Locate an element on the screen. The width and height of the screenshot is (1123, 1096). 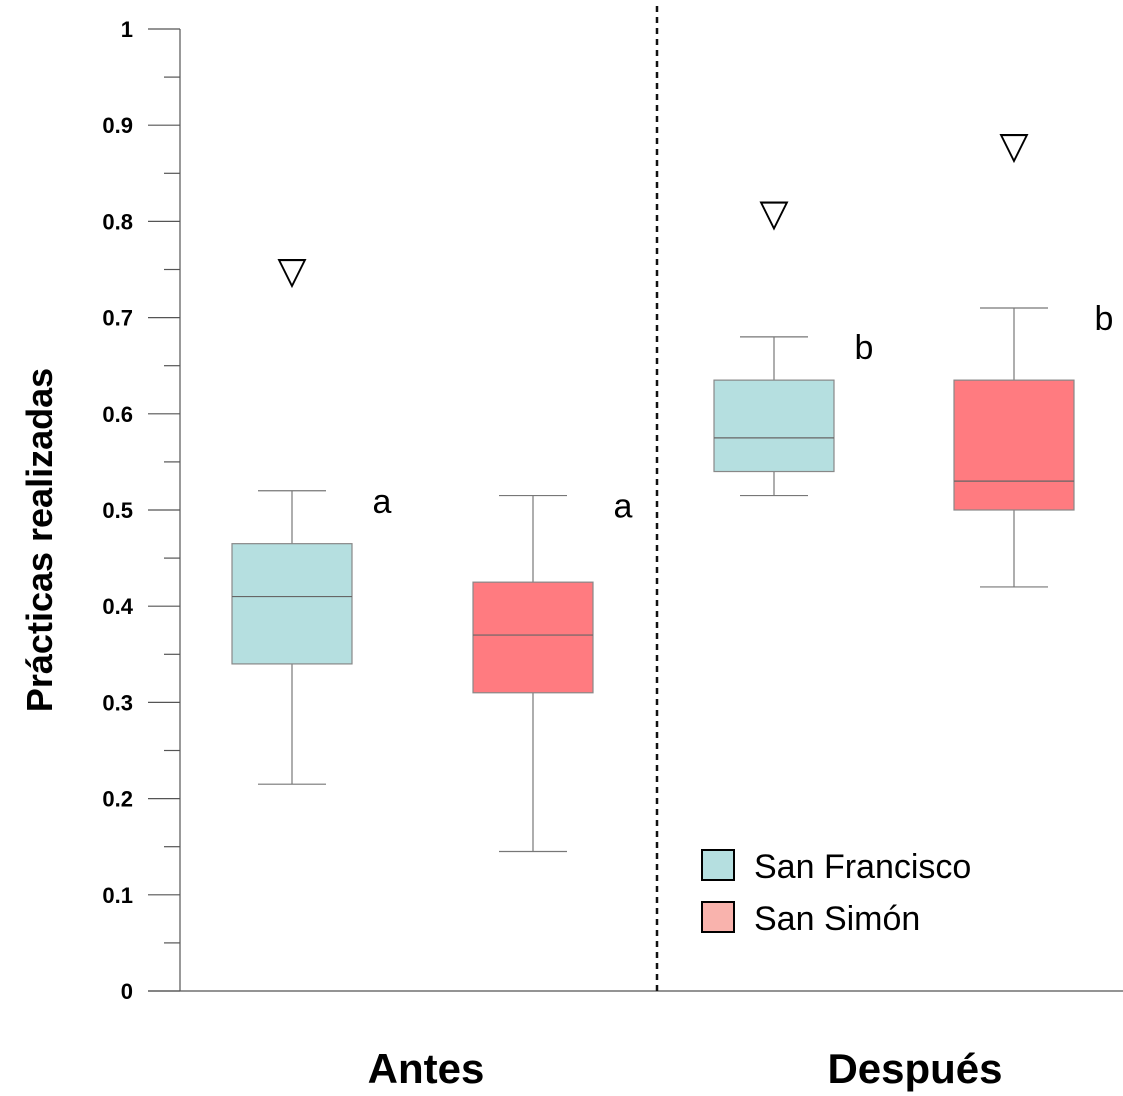
legend: San Francisco San Simón is located at coordinates (836, 893).